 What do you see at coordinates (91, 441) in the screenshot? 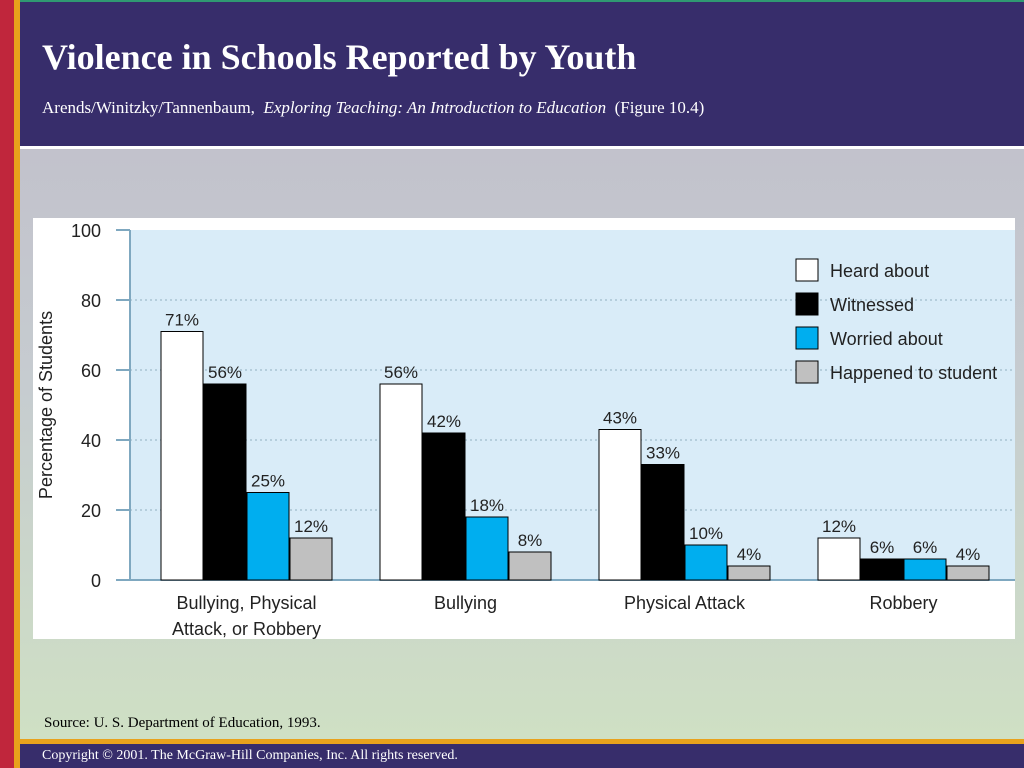
I see `y-tick-label: 40` at bounding box center [91, 441].